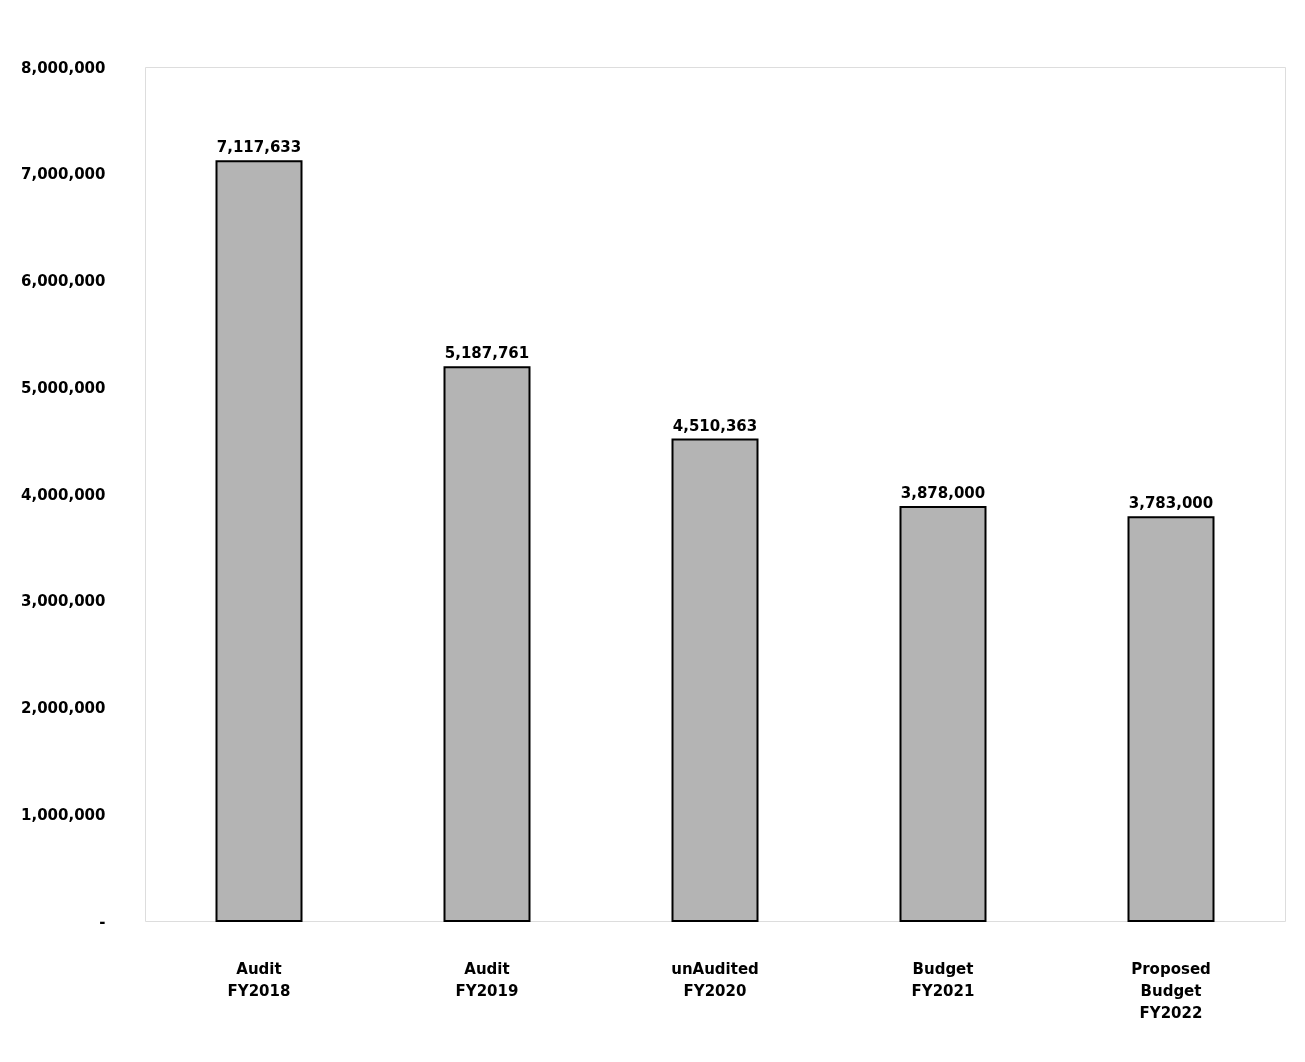 The width and height of the screenshot is (1305, 1062). Describe the element at coordinates (63, 494) in the screenshot. I see `y-tick-label: 4,000,000` at that location.